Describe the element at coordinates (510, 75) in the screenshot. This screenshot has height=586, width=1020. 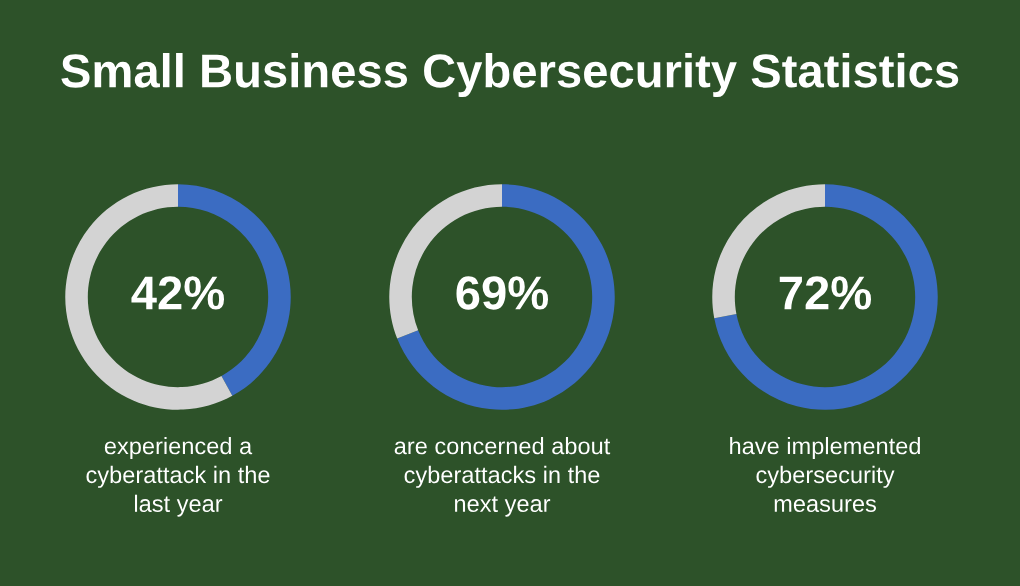
I see `text: Small Business Cybersecurity Statistics` at that location.